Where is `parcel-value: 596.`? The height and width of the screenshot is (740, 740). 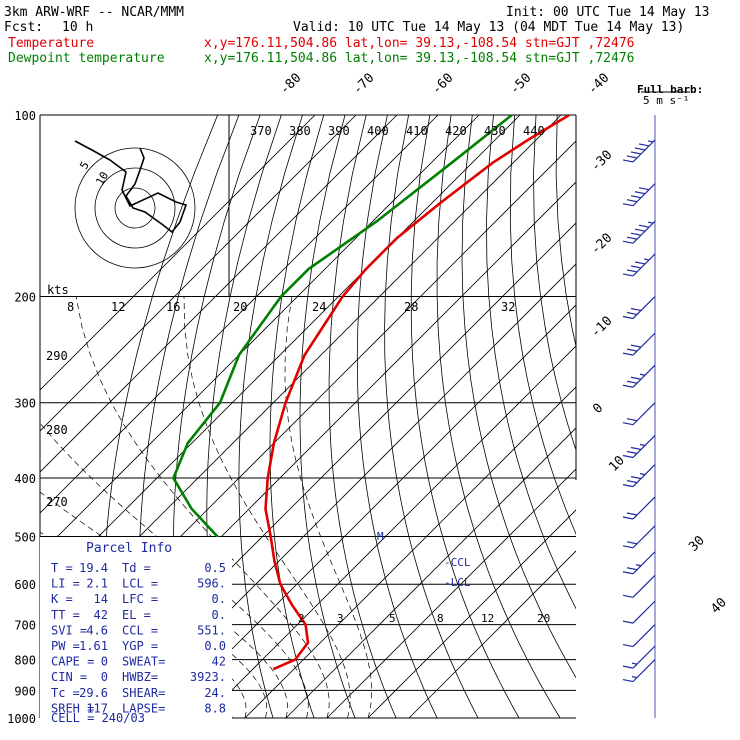 parcel-value: 596. is located at coordinates (211, 584).